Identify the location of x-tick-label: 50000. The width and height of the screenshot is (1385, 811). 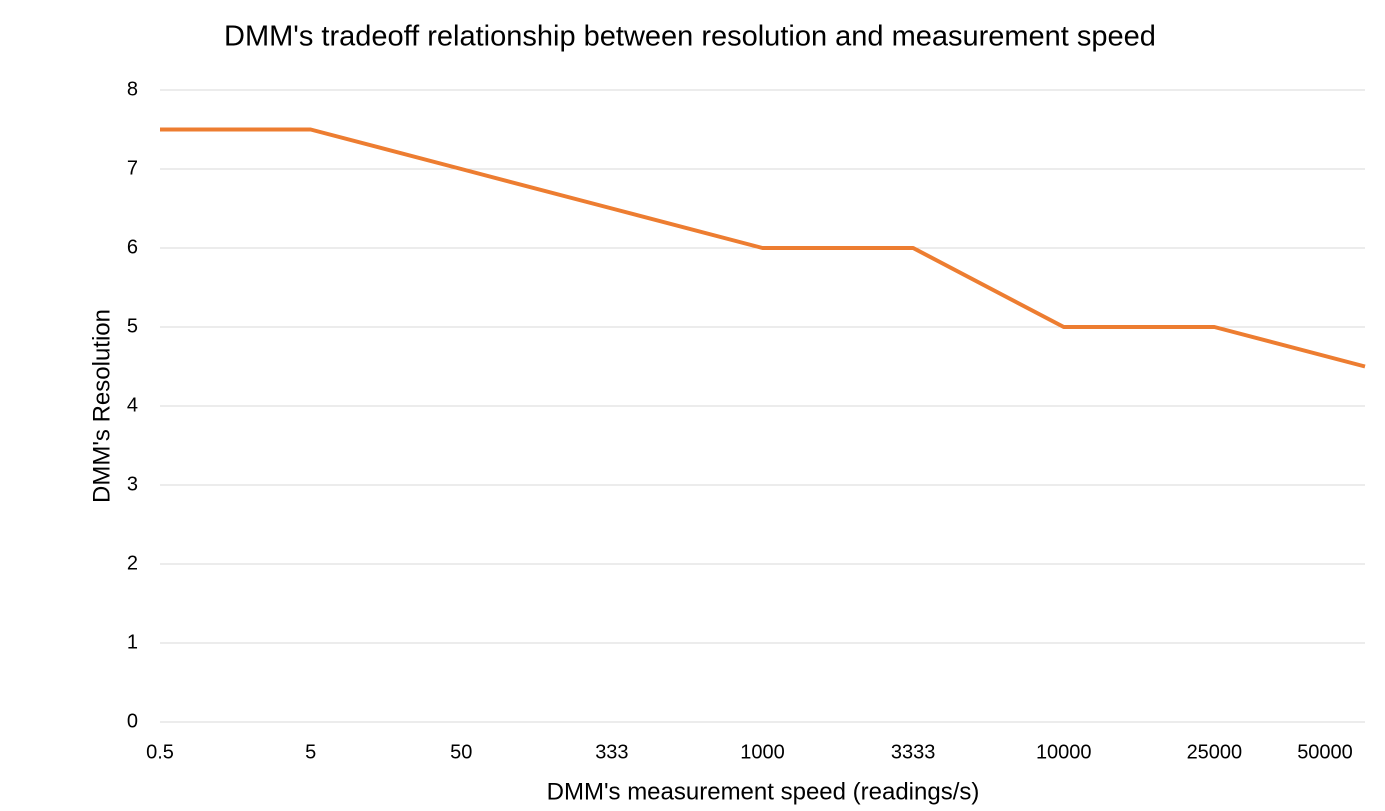
(1325, 752).